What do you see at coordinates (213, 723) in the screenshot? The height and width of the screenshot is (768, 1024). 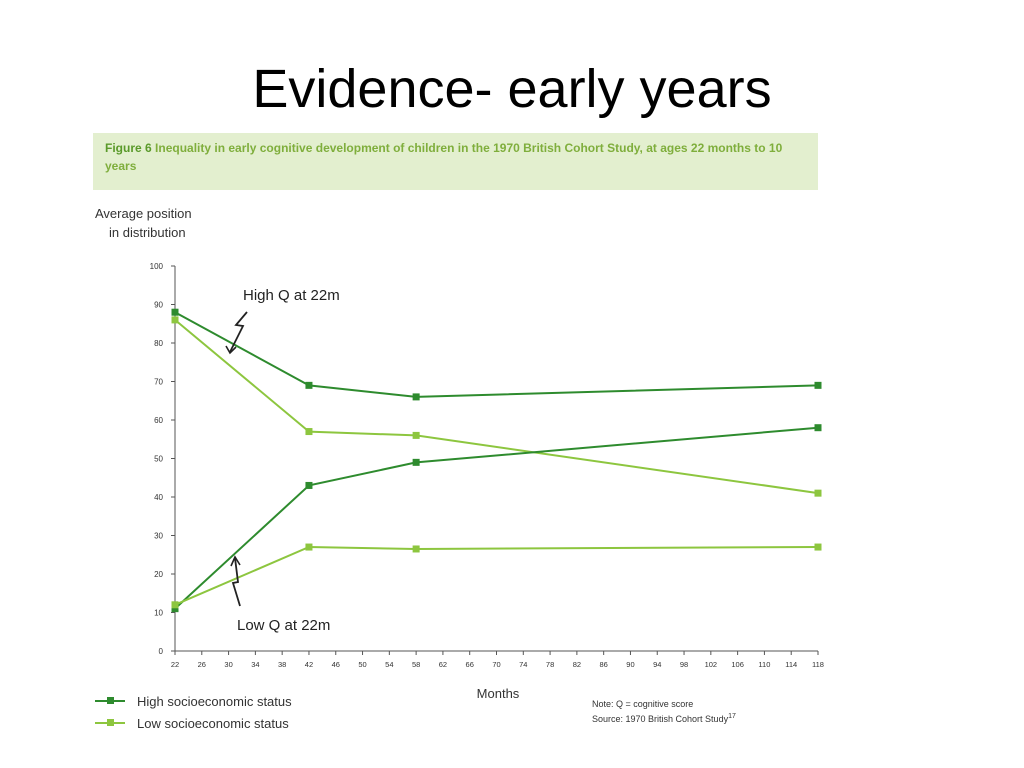 I see `legend-label-low: Low socioeconomic status` at bounding box center [213, 723].